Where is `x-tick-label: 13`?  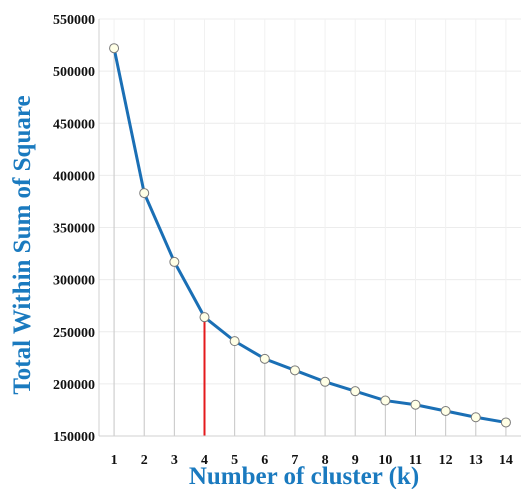
x-tick-label: 13 is located at coordinates (476, 460).